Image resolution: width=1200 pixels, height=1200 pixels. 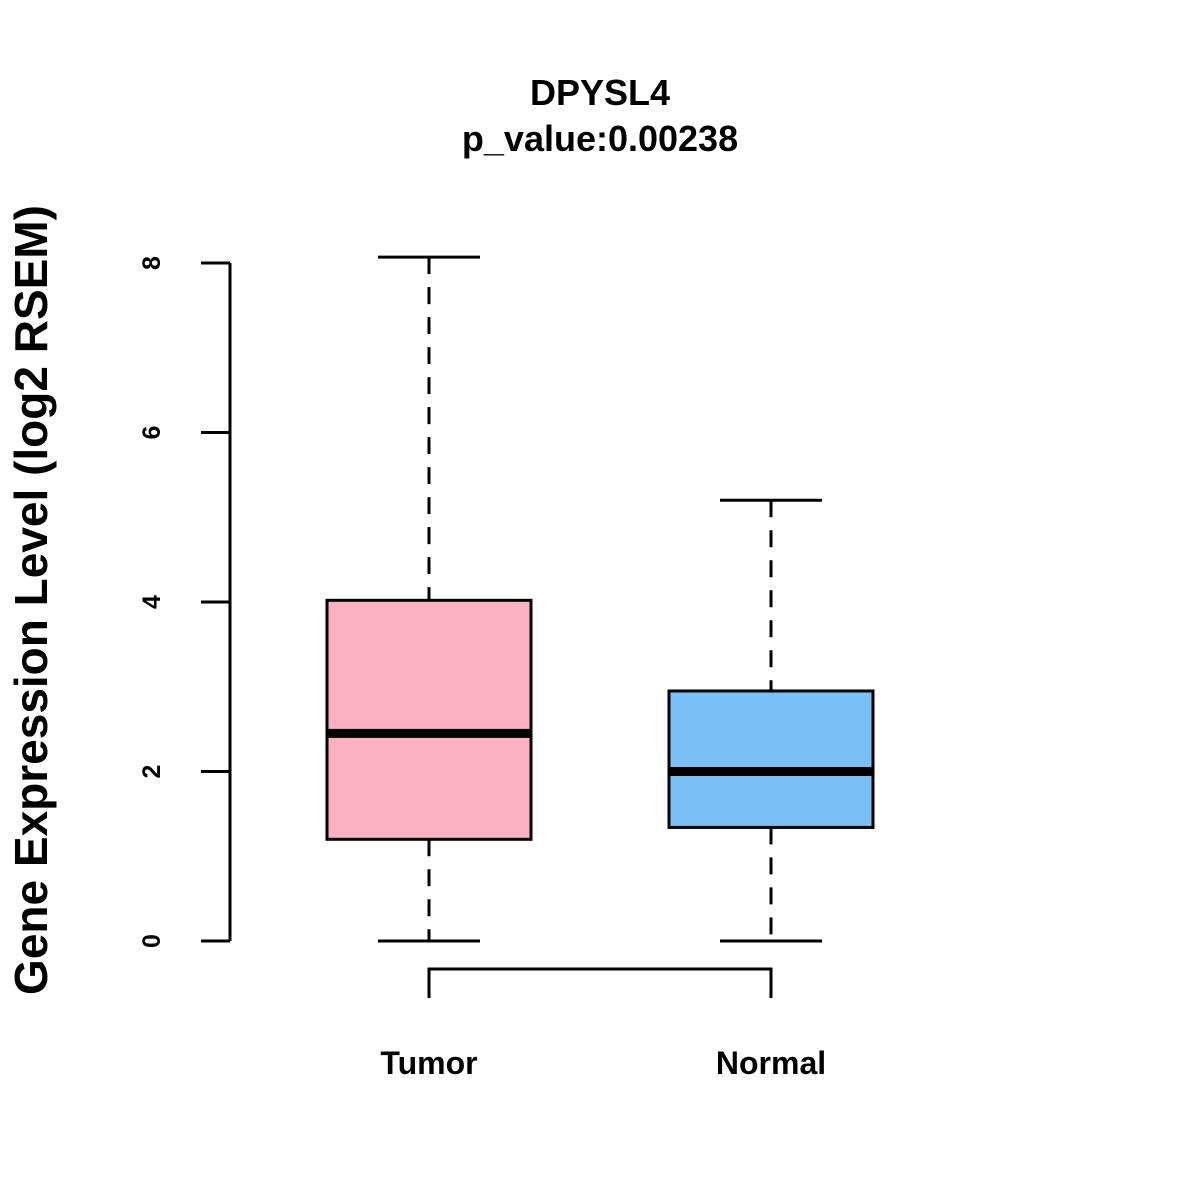 I want to click on chart-subtitle: p_value:0.00238, so click(x=600, y=138).